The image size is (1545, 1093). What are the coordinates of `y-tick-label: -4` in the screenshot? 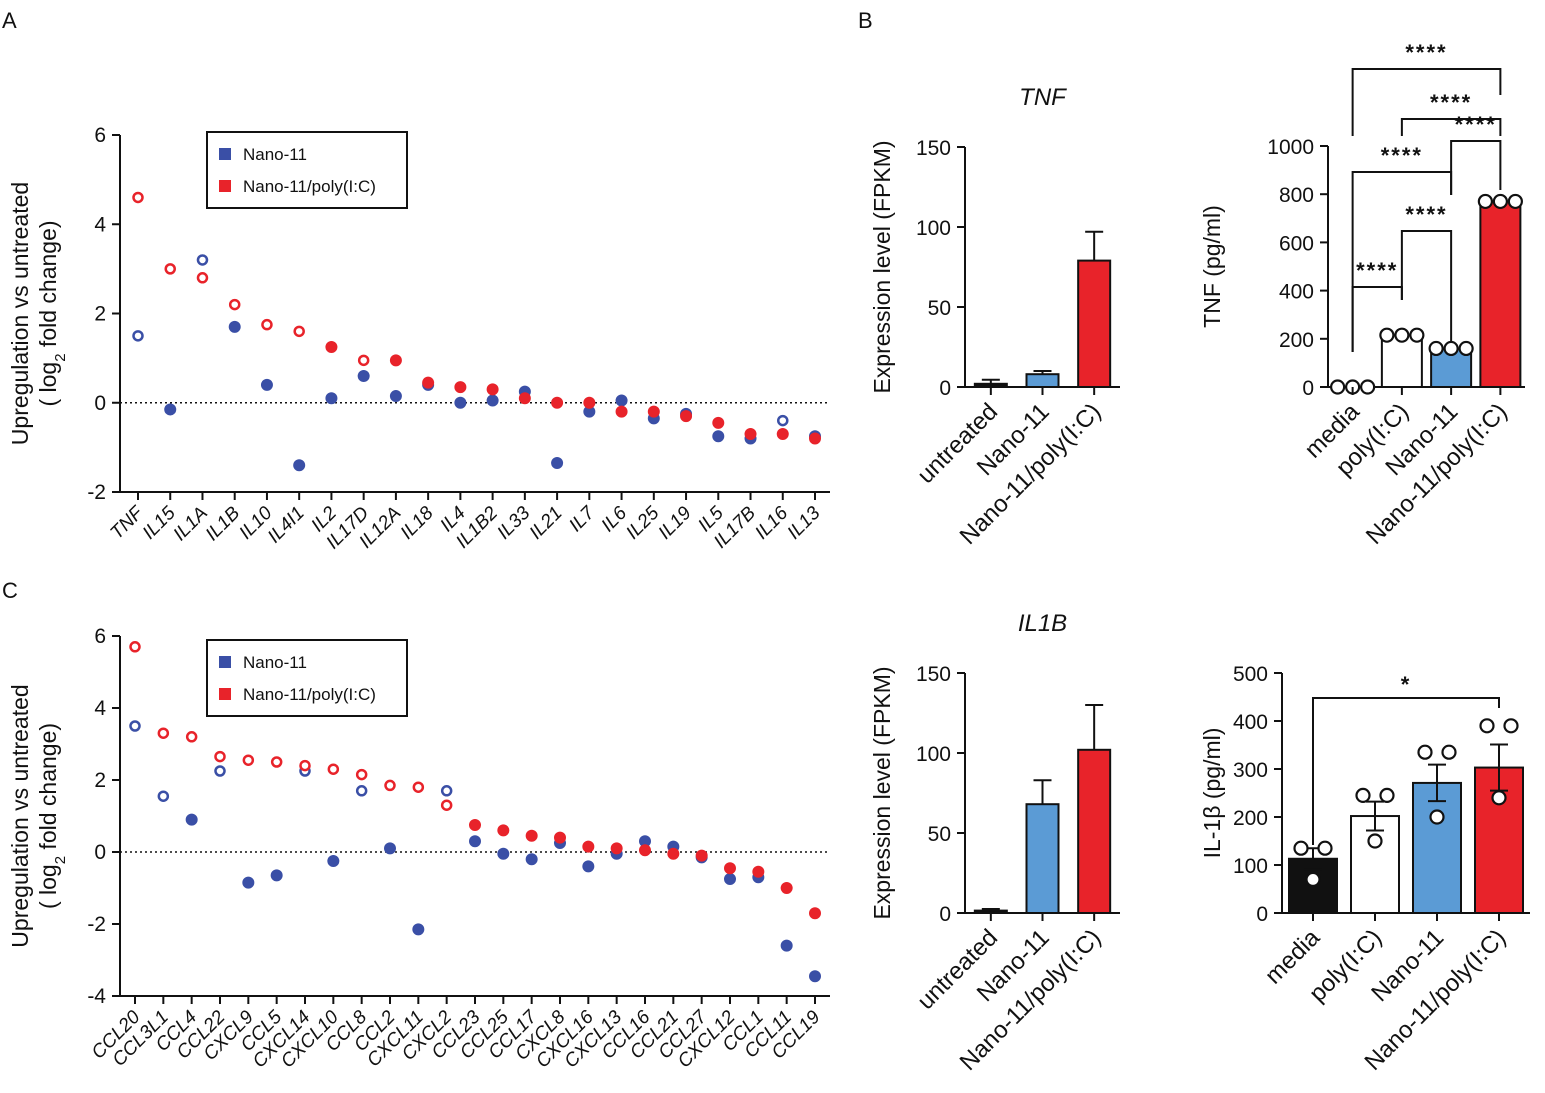 It's located at (96, 996).